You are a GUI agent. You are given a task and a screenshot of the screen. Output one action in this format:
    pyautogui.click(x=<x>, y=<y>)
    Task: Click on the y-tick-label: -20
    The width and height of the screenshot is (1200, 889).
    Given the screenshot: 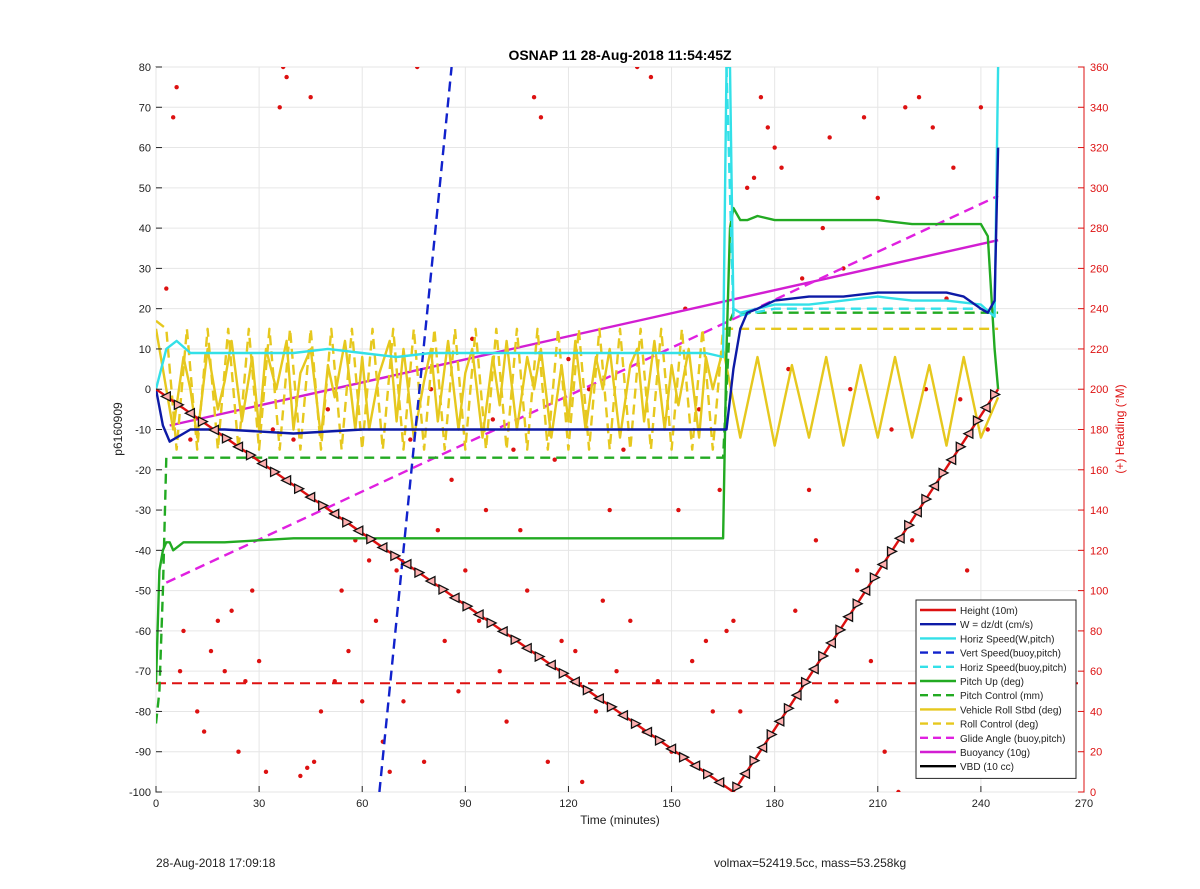 What is the action you would take?
    pyautogui.click(x=143, y=471)
    